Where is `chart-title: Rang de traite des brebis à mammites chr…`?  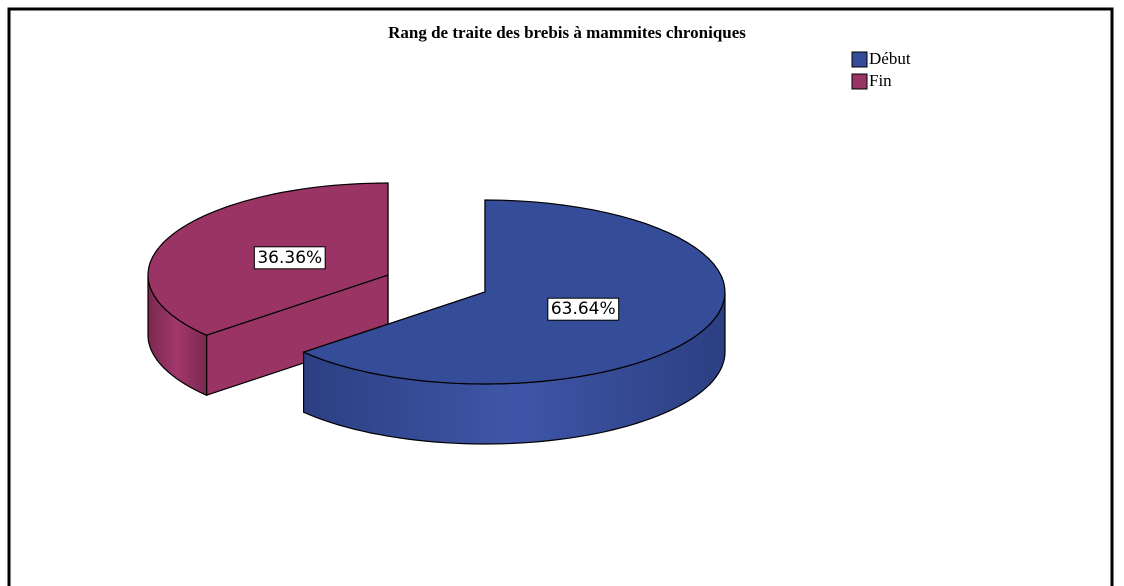 chart-title: Rang de traite des brebis à mammites chr… is located at coordinates (567, 32).